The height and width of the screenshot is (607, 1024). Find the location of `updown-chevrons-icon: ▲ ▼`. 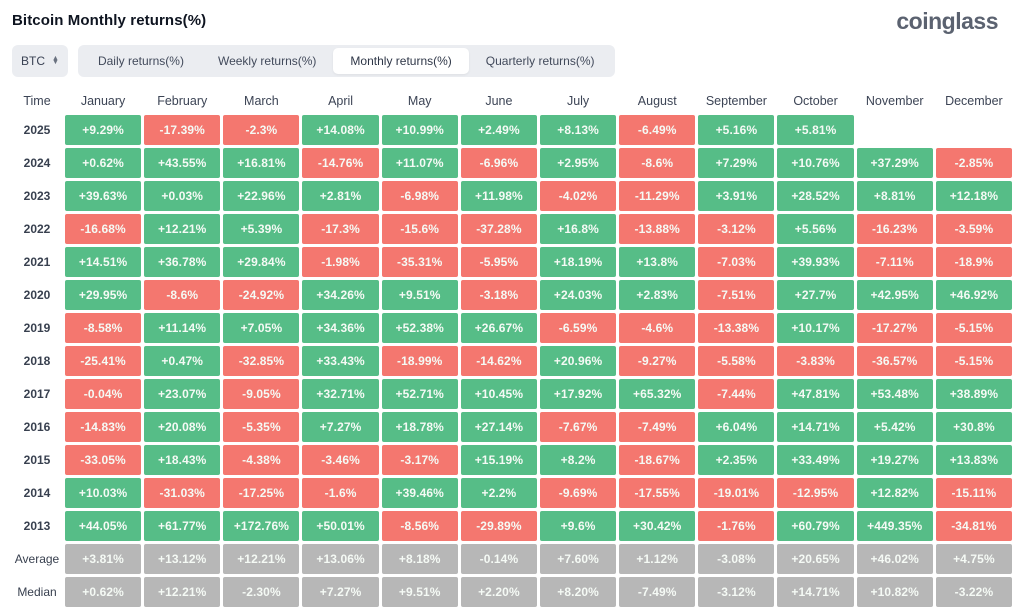

updown-chevrons-icon: ▲ ▼ is located at coordinates (55, 61).